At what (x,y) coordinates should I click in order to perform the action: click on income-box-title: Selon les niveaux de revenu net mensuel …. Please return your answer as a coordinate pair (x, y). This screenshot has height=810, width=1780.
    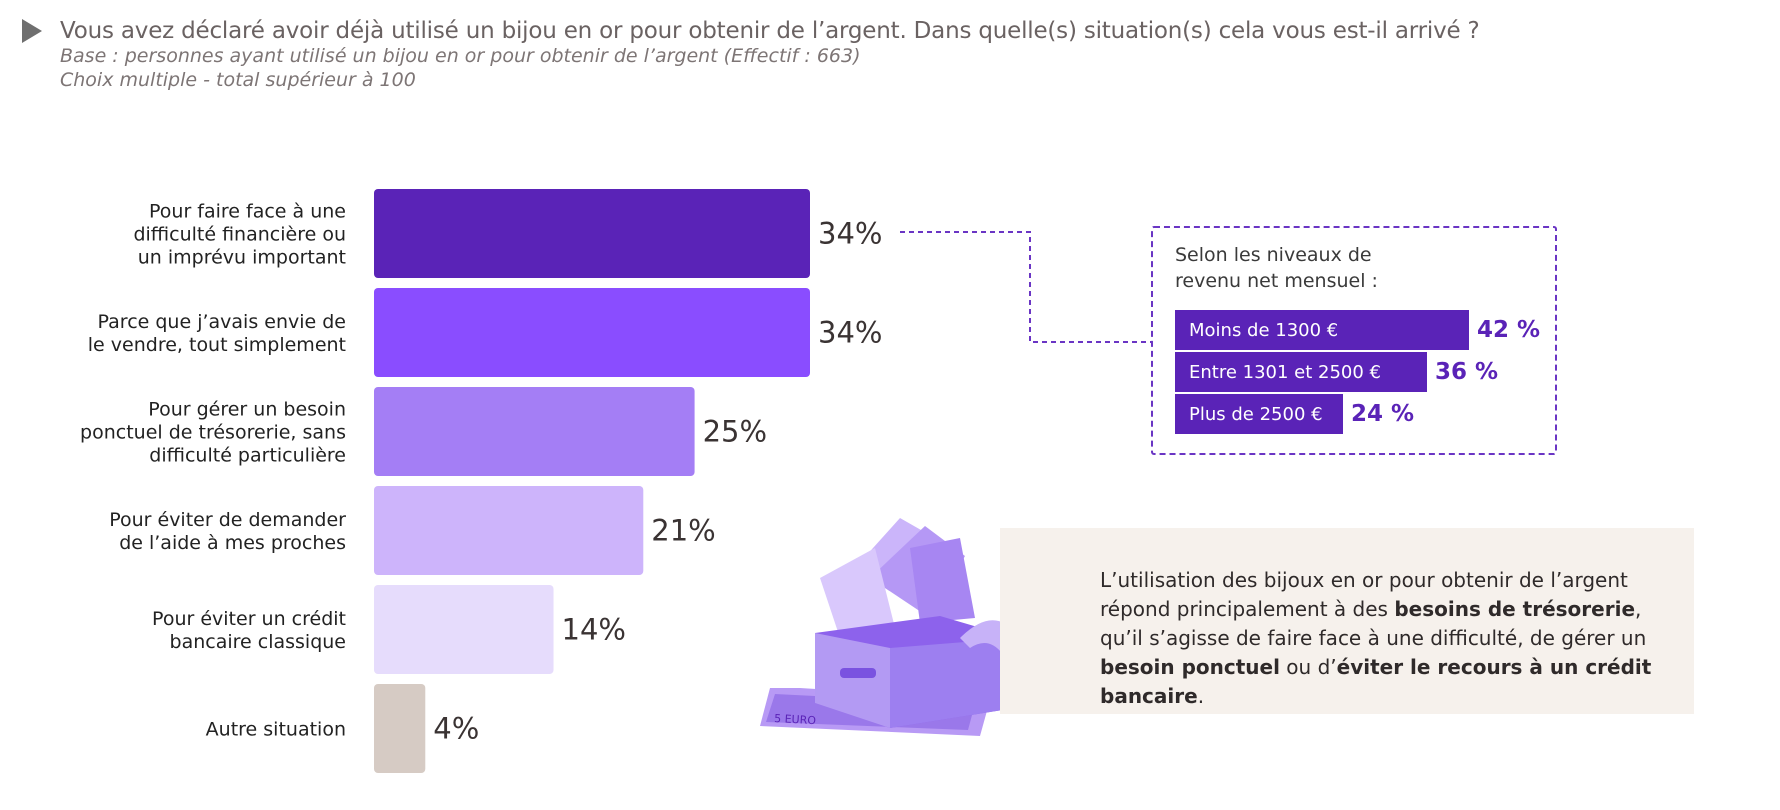
    Looking at the image, I should click on (1276, 268).